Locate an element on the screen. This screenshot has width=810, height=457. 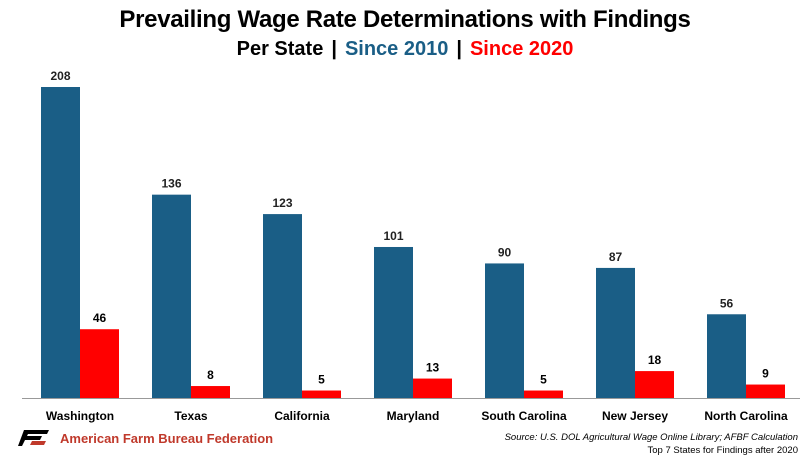
category-label: Maryland is located at coordinates (413, 416).